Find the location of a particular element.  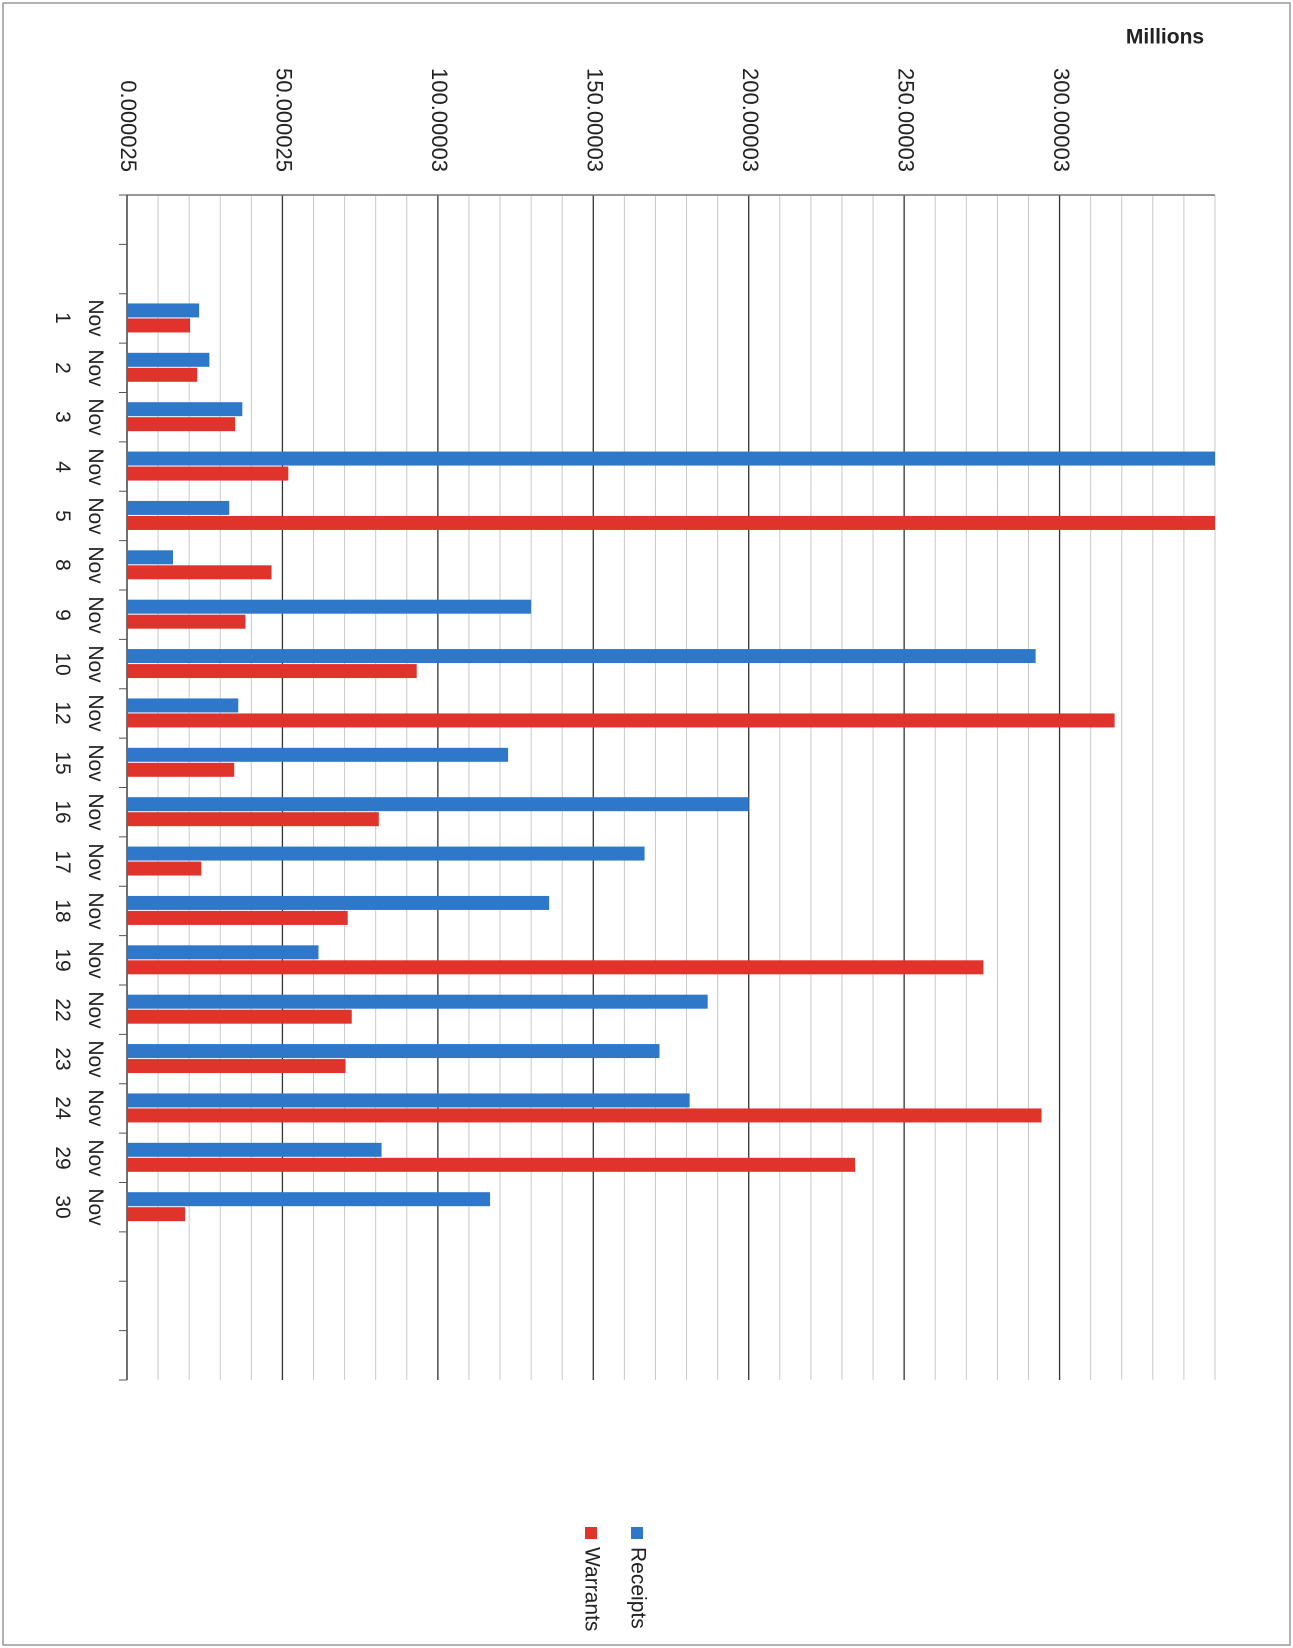

legend-label: Warrants is located at coordinates (591, 1589).